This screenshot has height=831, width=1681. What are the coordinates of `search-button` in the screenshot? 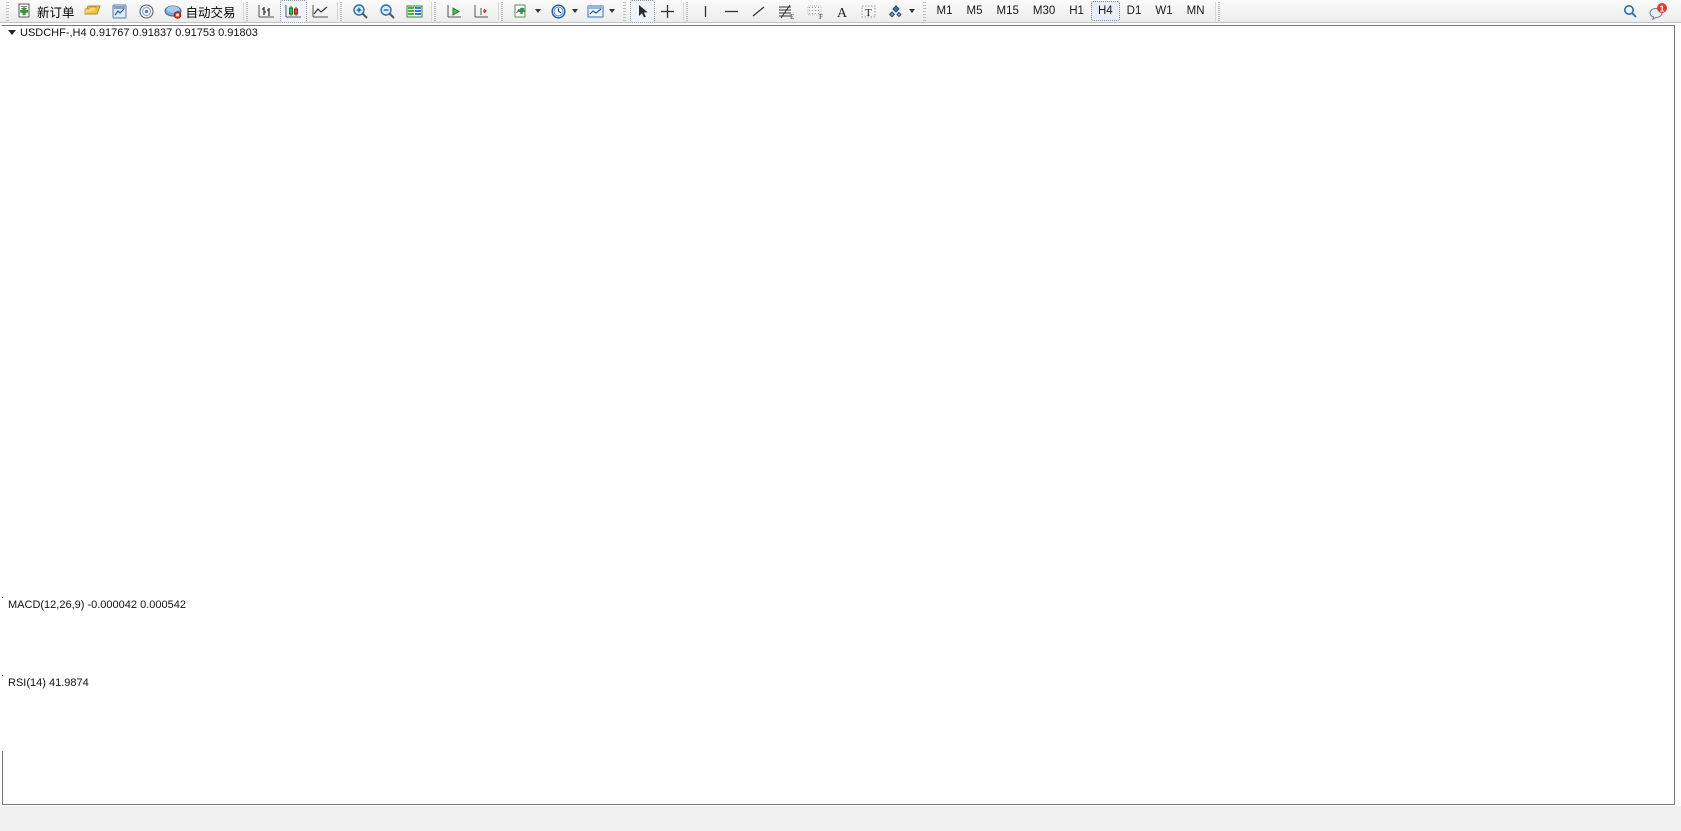 It's located at (1630, 11).